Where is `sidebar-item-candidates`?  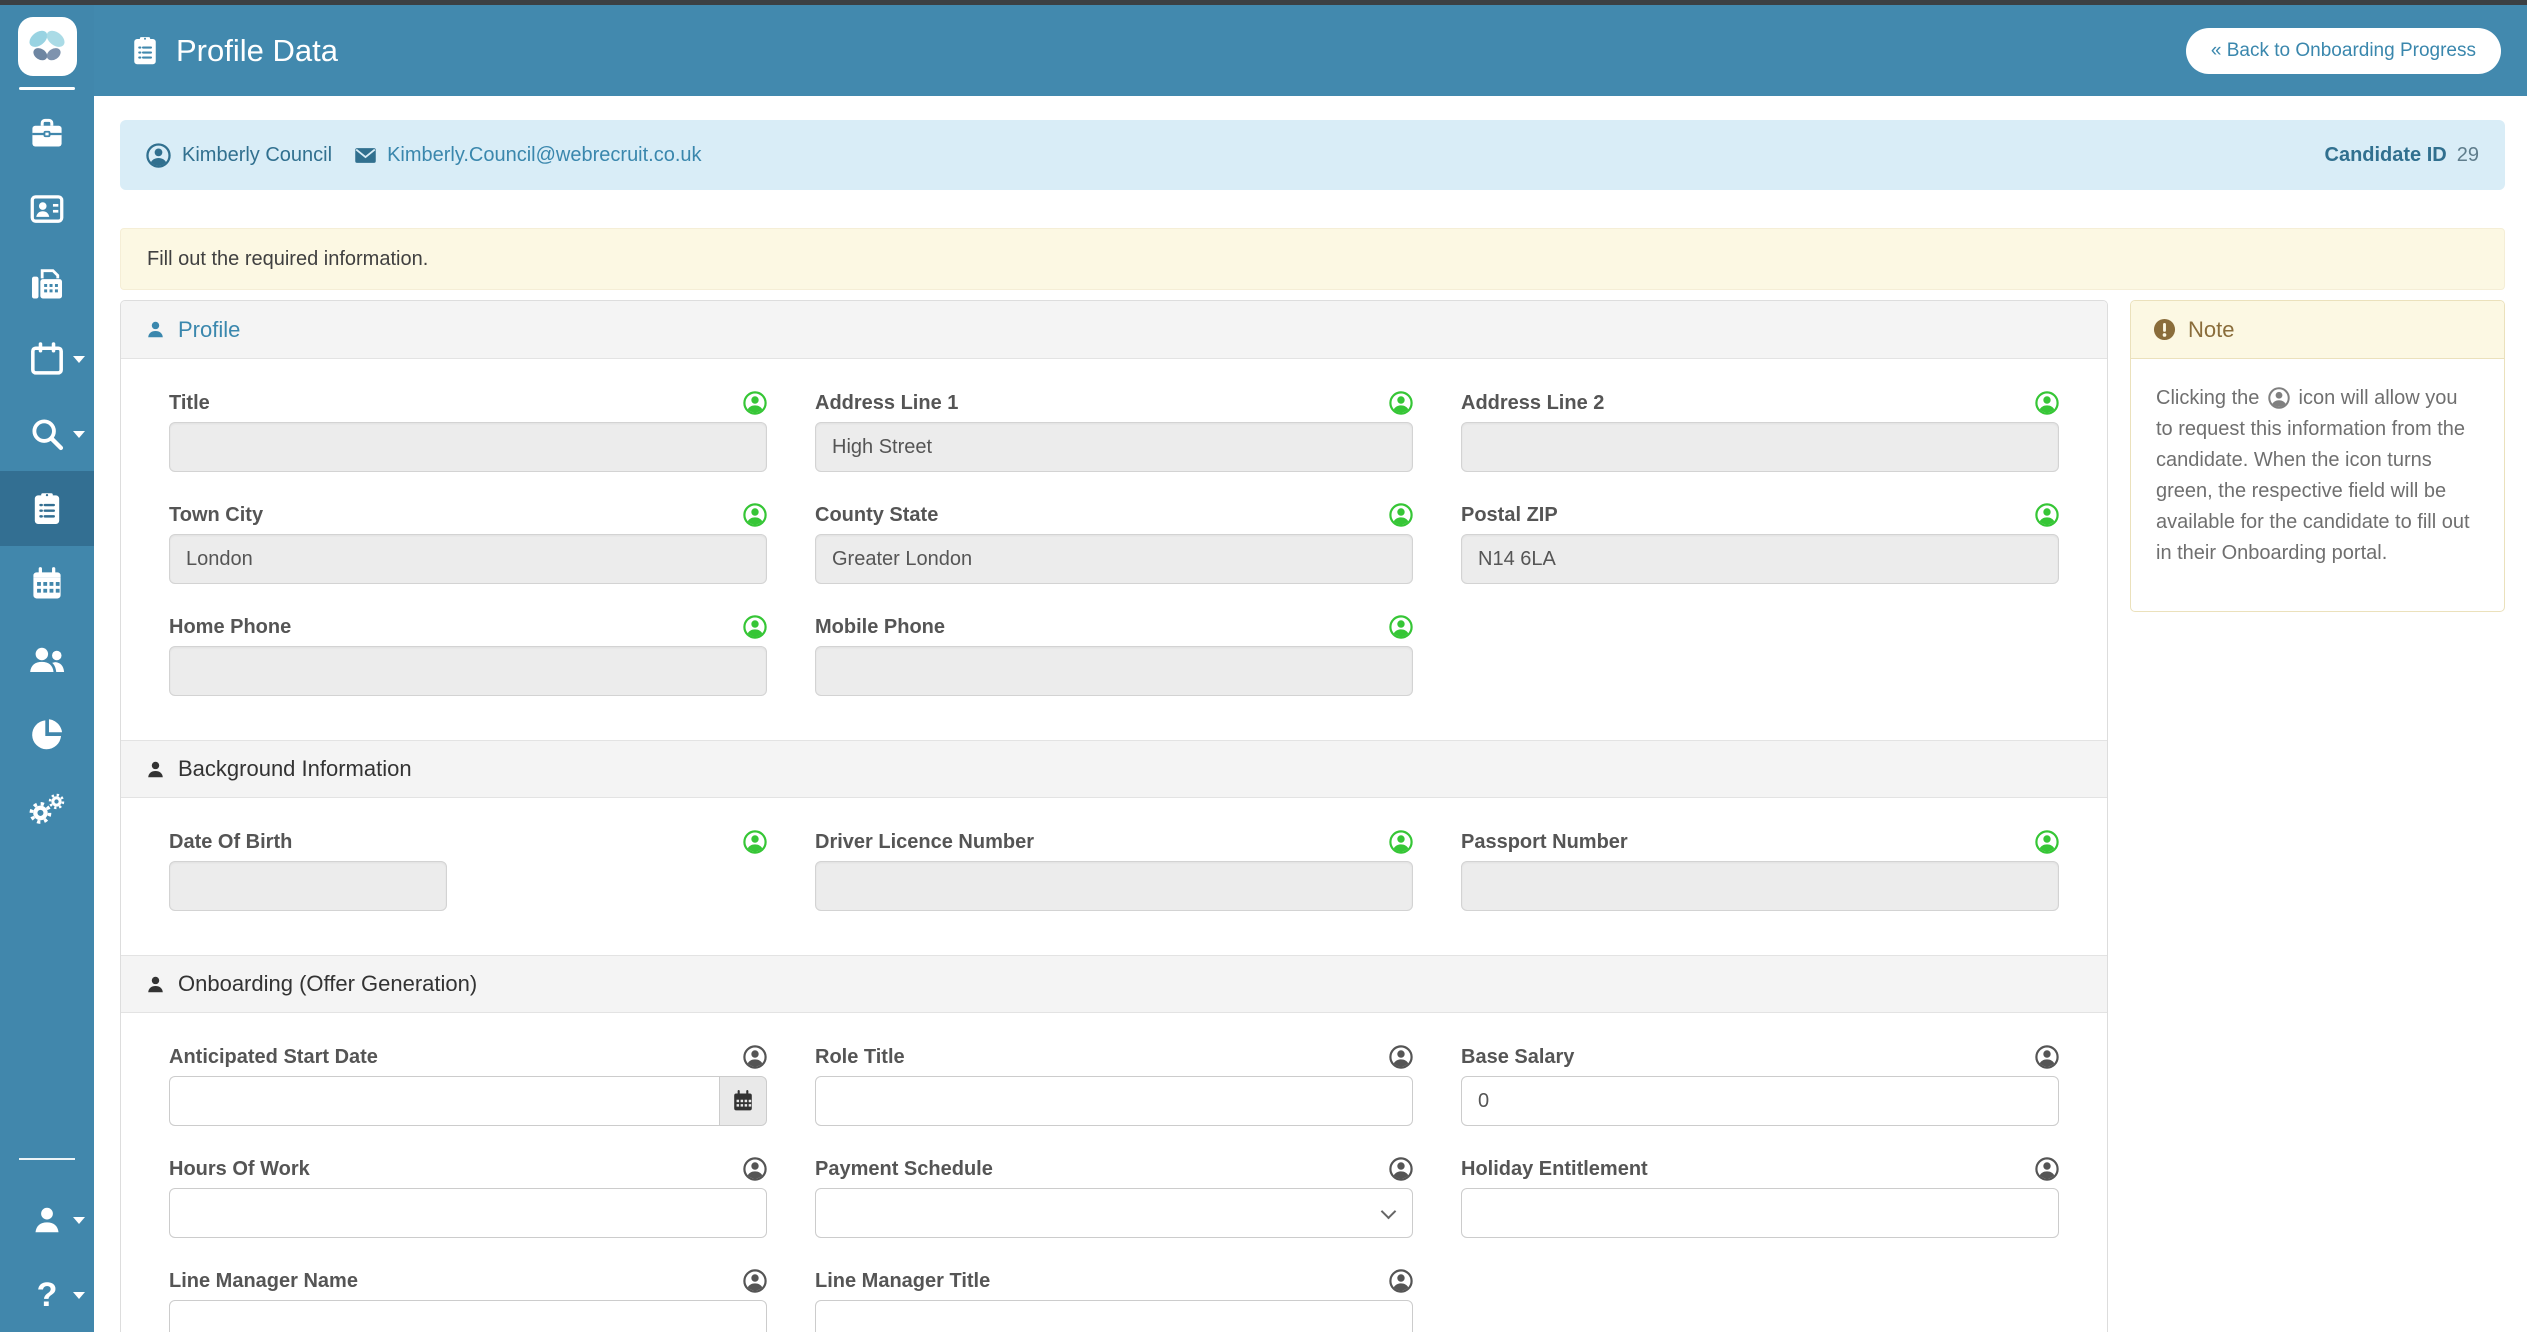 sidebar-item-candidates is located at coordinates (47, 208).